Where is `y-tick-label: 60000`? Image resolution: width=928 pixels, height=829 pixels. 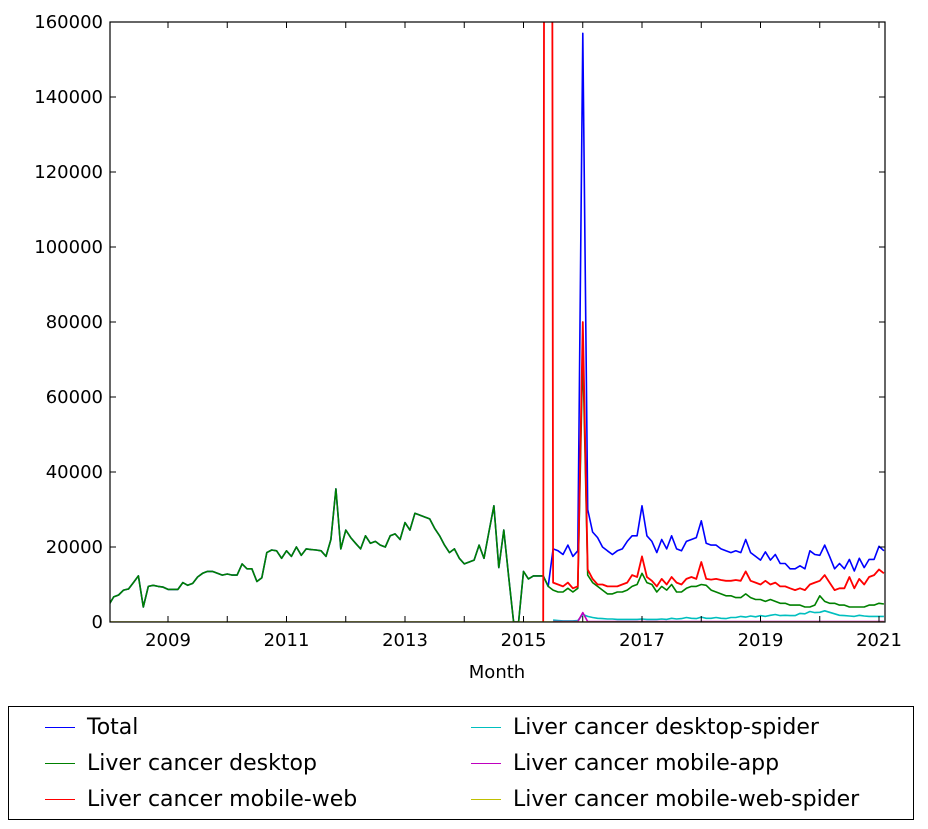 y-tick-label: 60000 is located at coordinates (74, 397).